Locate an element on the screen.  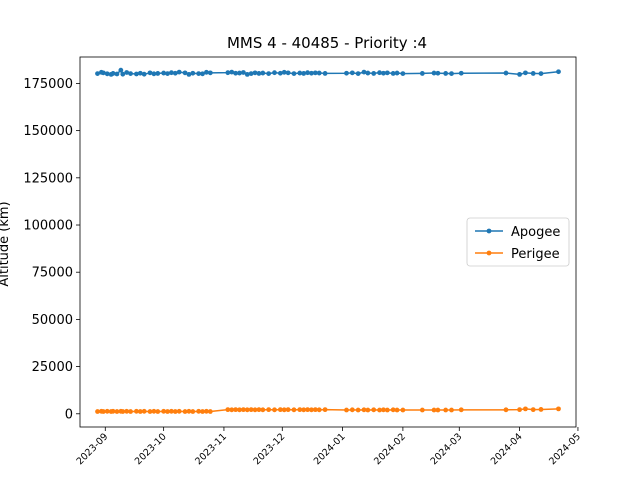
legend: Apogee Perigee is located at coordinates (518, 242).